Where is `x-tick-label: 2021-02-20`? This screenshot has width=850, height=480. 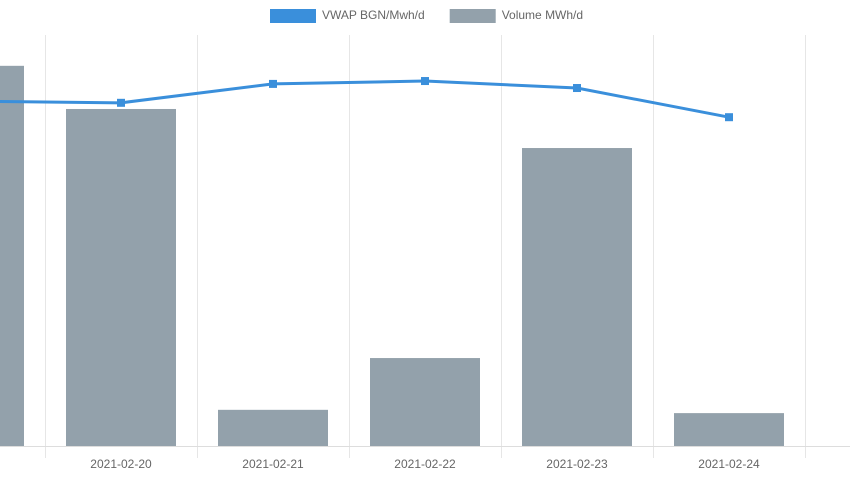
x-tick-label: 2021-02-20 is located at coordinates (121, 464).